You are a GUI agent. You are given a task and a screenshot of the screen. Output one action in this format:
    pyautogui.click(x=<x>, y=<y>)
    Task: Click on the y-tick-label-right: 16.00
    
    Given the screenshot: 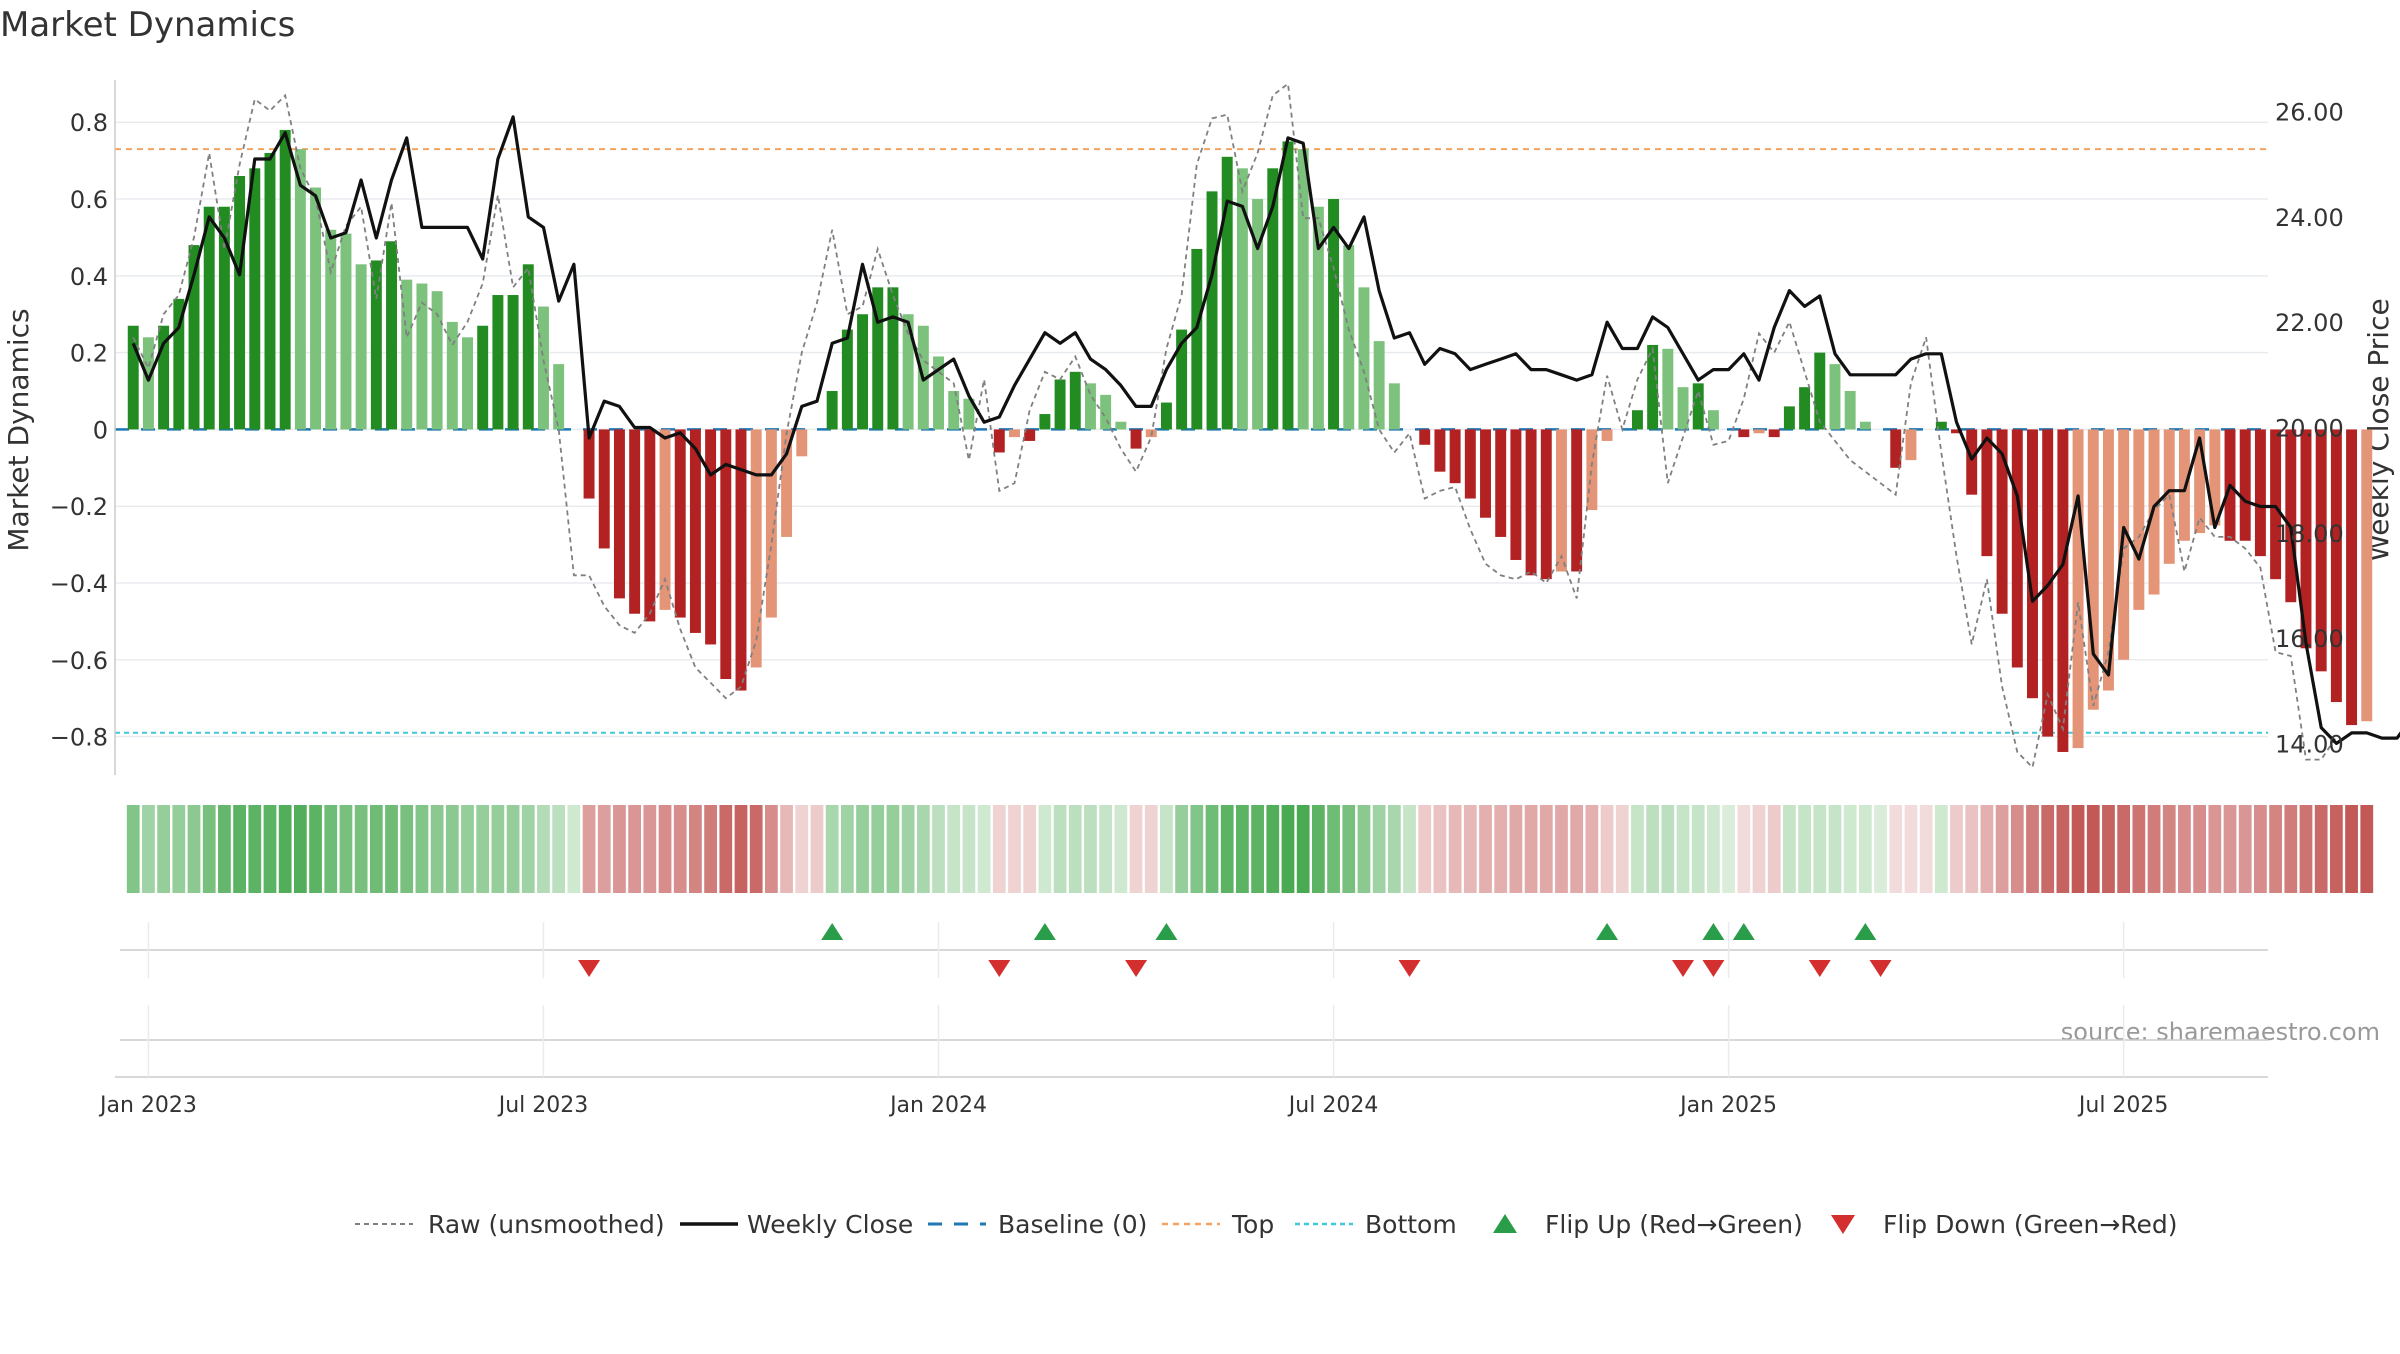 What is the action you would take?
    pyautogui.click(x=2309, y=639)
    